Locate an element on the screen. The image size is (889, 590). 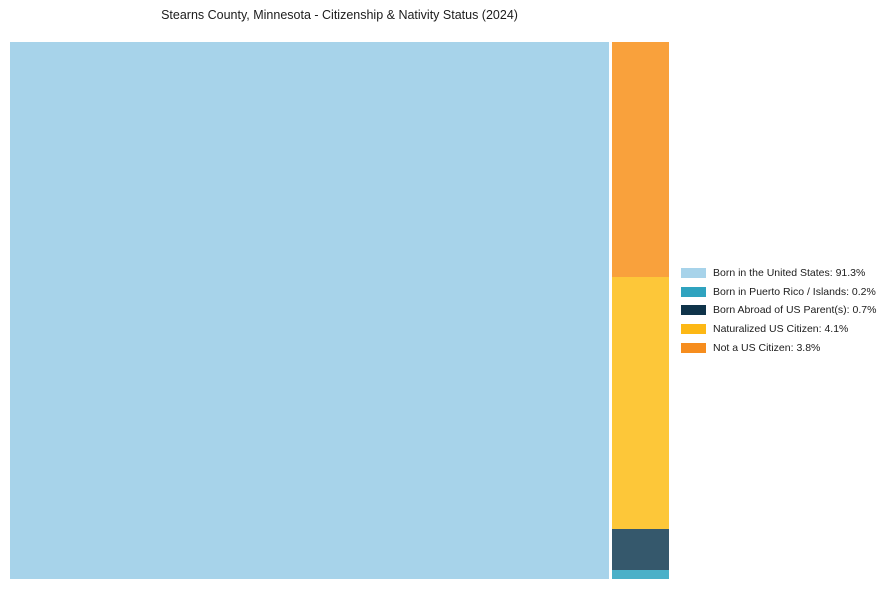
treemap-rect-born-puerto-rico-islands is located at coordinates (640, 574).